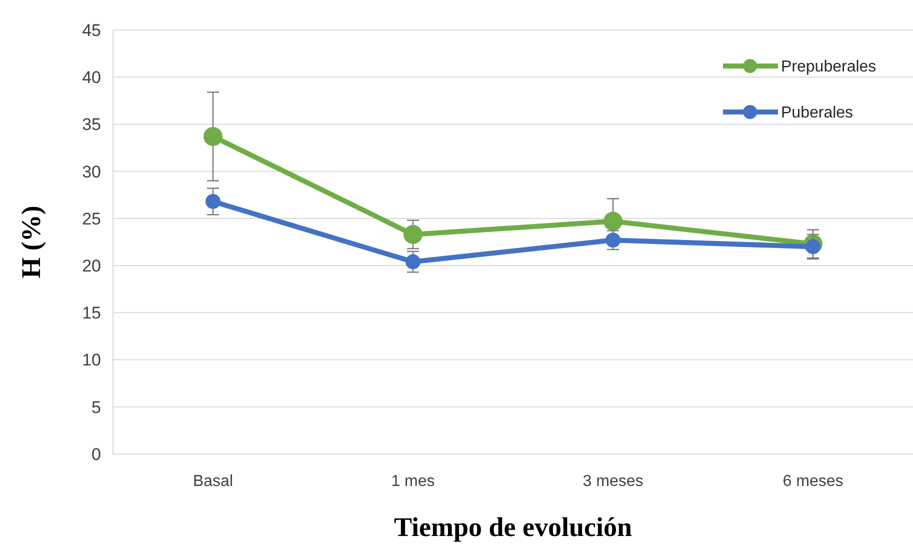  What do you see at coordinates (91, 218) in the screenshot?
I see `y-tick-label: 25` at bounding box center [91, 218].